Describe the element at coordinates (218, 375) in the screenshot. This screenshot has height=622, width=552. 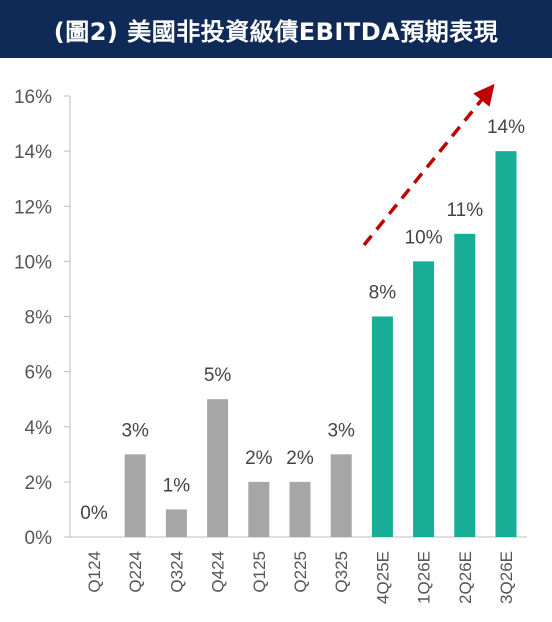
I see `data-label: 5%` at that location.